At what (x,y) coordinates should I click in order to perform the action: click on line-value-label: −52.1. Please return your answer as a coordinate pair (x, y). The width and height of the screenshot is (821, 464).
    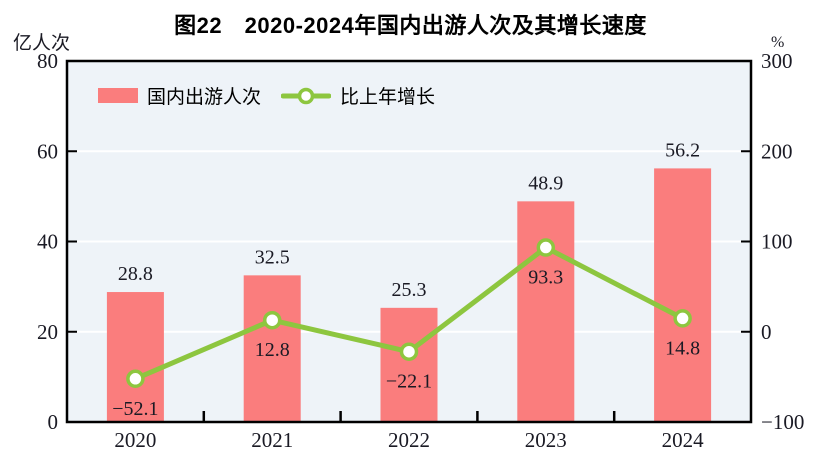
    Looking at the image, I should click on (135, 409).